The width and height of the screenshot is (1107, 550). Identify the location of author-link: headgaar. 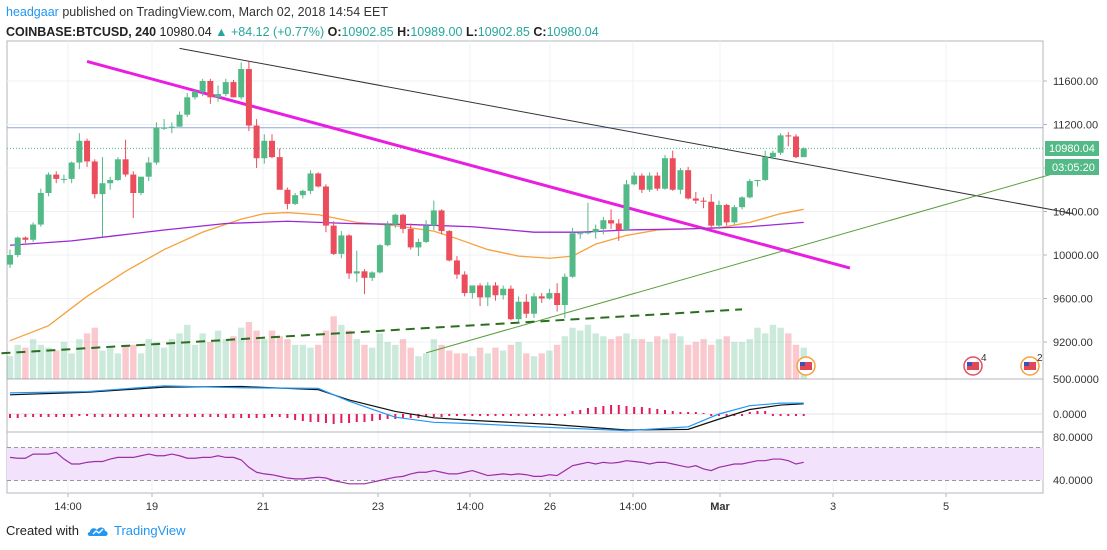
(32, 12).